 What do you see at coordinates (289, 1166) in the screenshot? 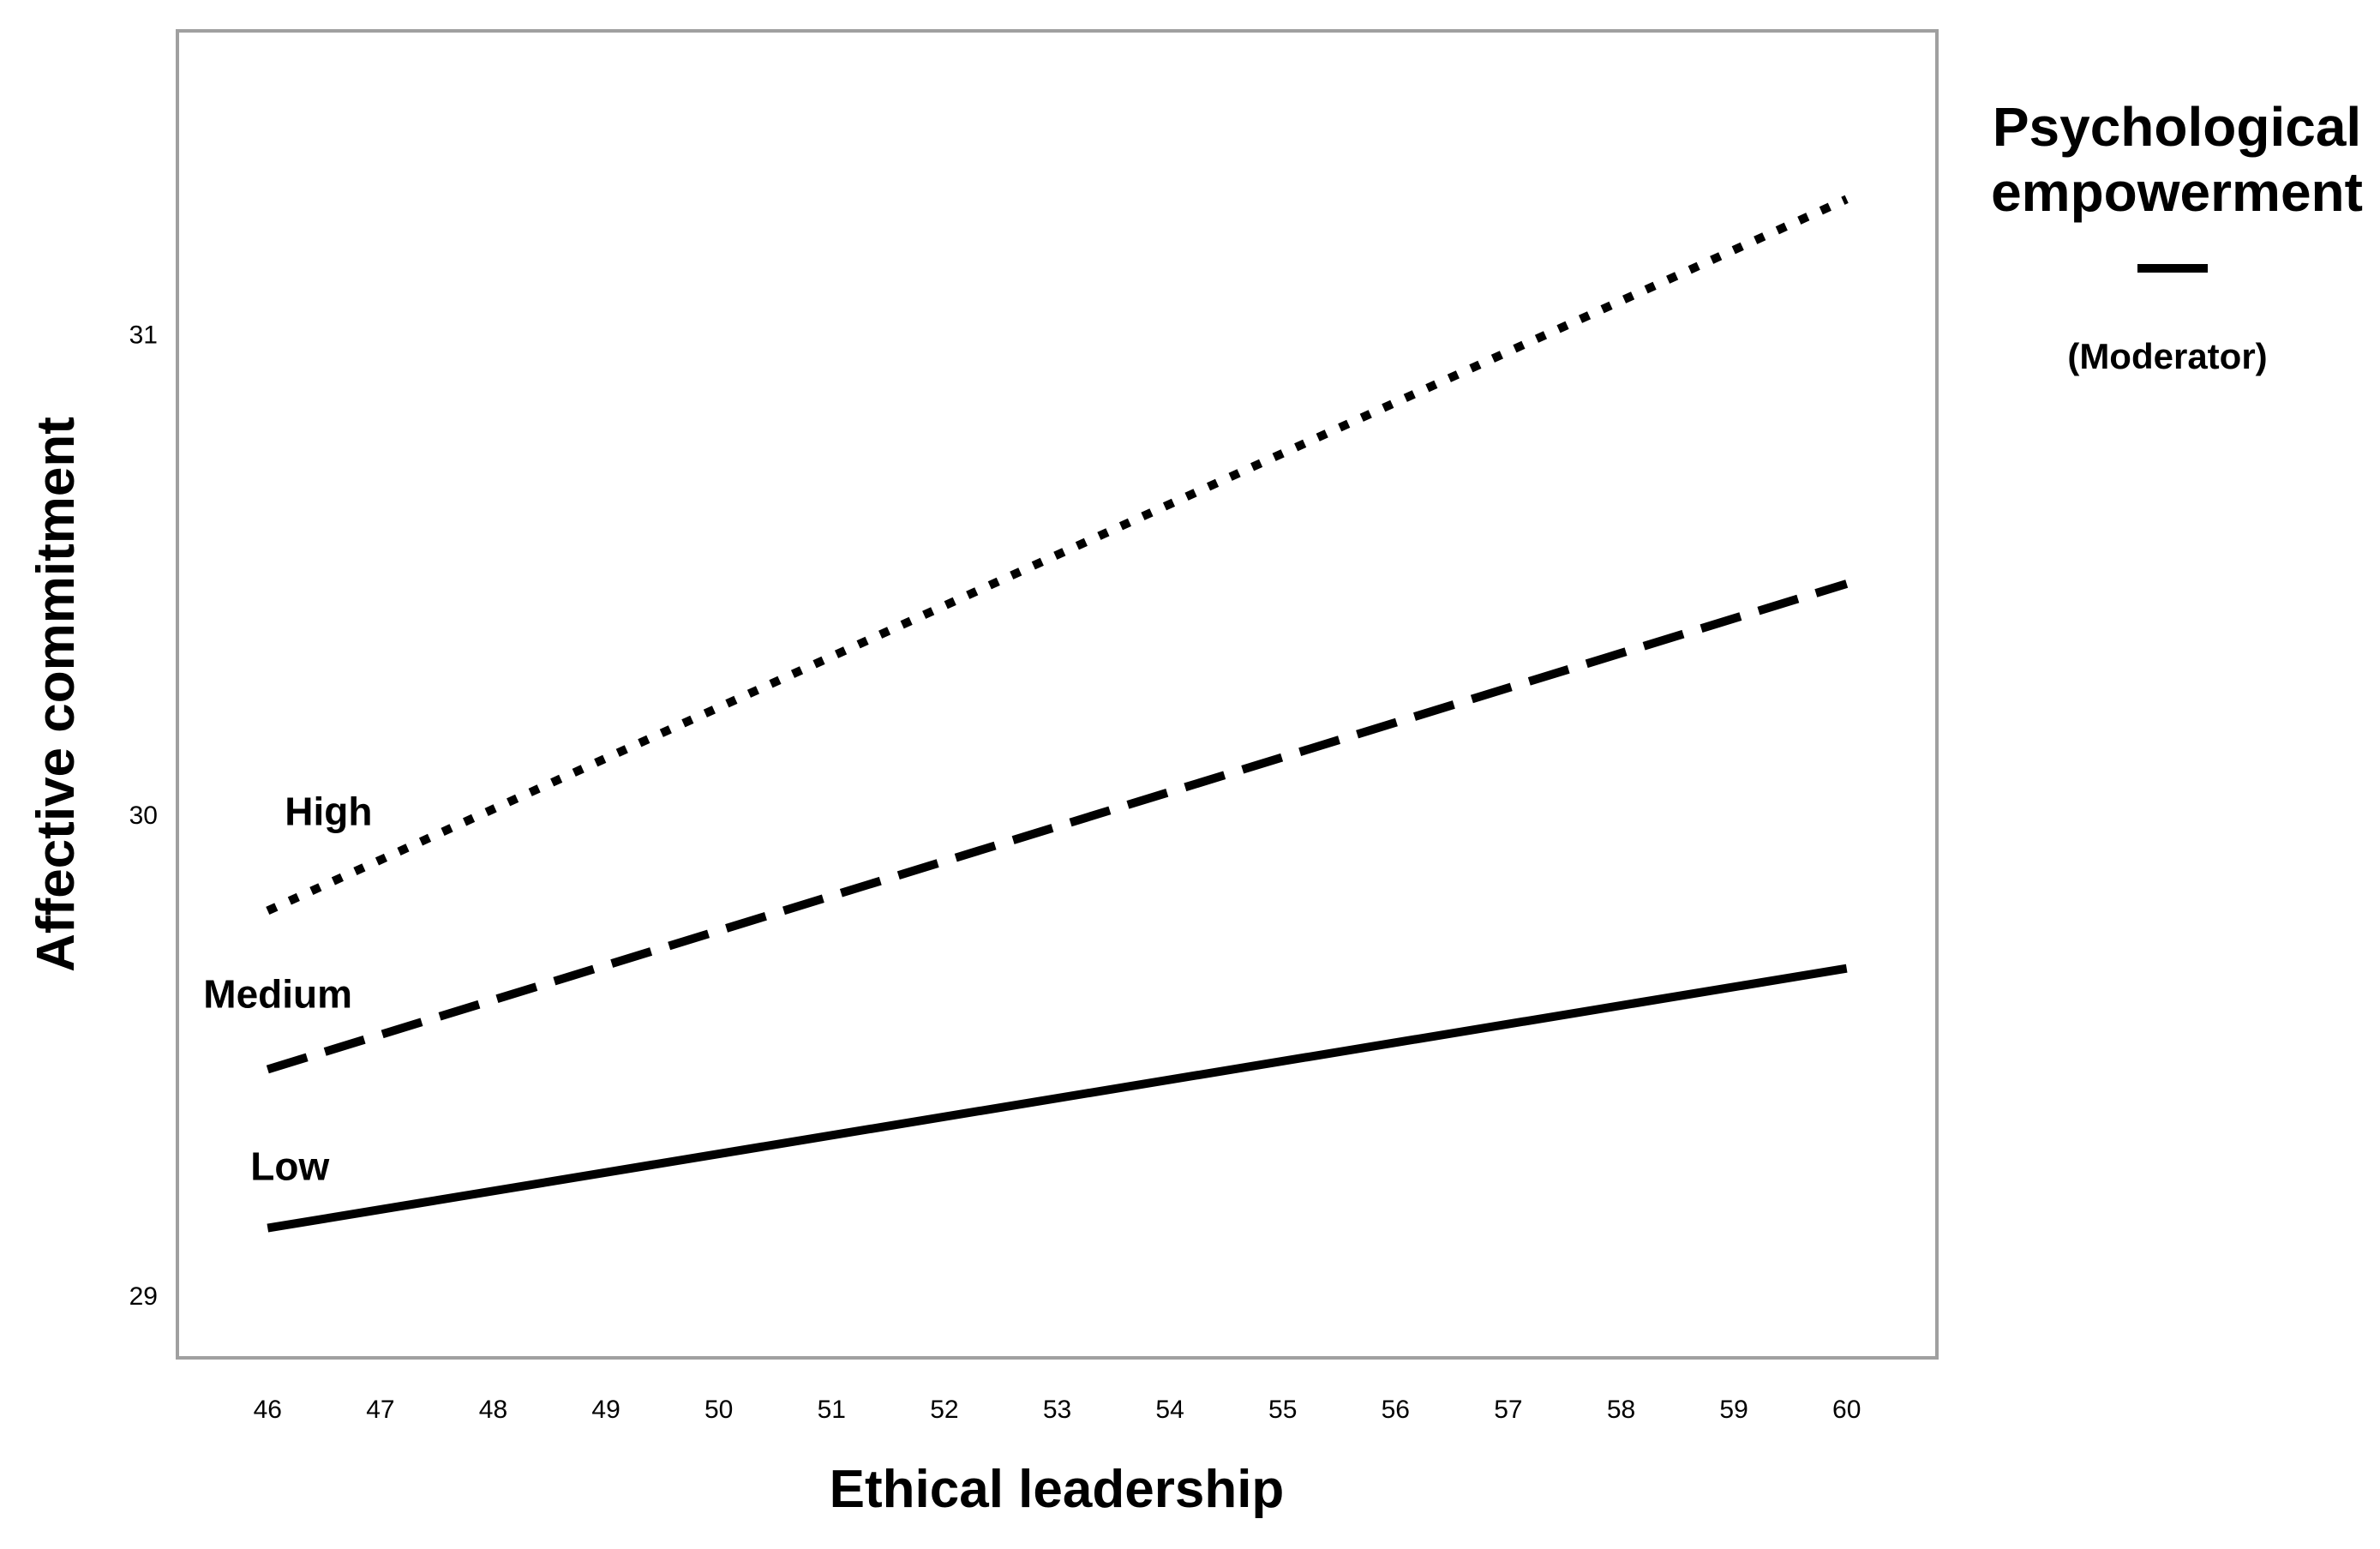
I see `series-label-low: Low` at bounding box center [289, 1166].